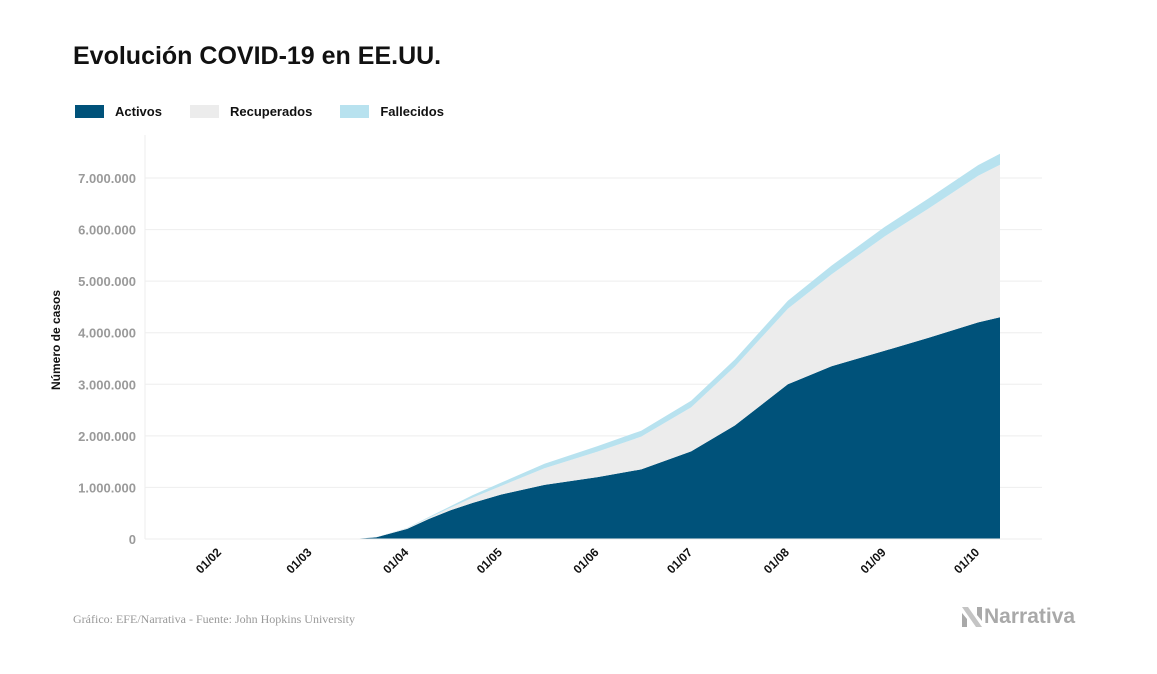 The image size is (1157, 674). I want to click on y-tick-label: 3.000.000, so click(107, 384).